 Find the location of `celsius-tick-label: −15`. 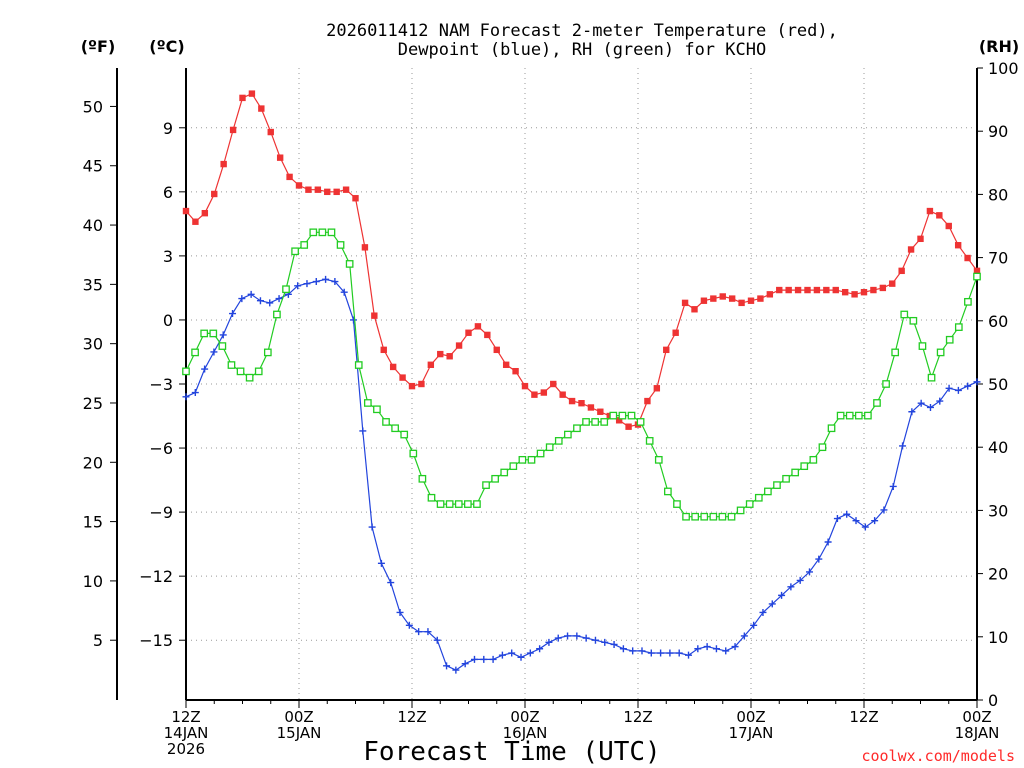

celsius-tick-label: −15 is located at coordinates (156, 640).